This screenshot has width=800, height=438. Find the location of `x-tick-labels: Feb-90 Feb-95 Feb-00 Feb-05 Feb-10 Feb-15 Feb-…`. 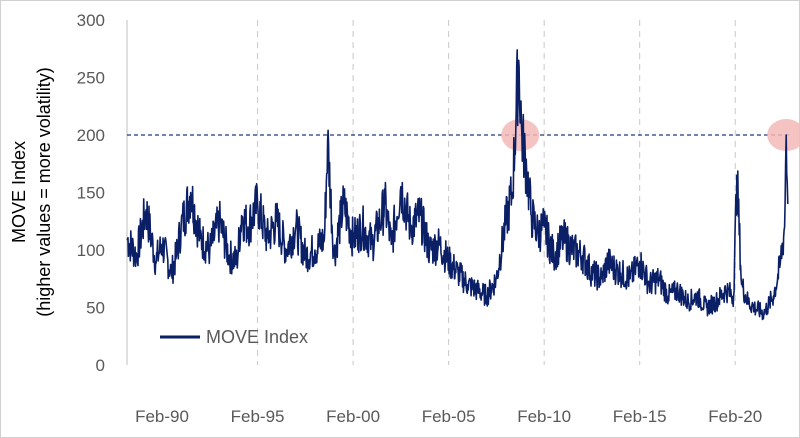

x-tick-labels: Feb-90 Feb-95 Feb-00 Feb-05 Feb-10 Feb-15 Feb-… is located at coordinates (448, 416).